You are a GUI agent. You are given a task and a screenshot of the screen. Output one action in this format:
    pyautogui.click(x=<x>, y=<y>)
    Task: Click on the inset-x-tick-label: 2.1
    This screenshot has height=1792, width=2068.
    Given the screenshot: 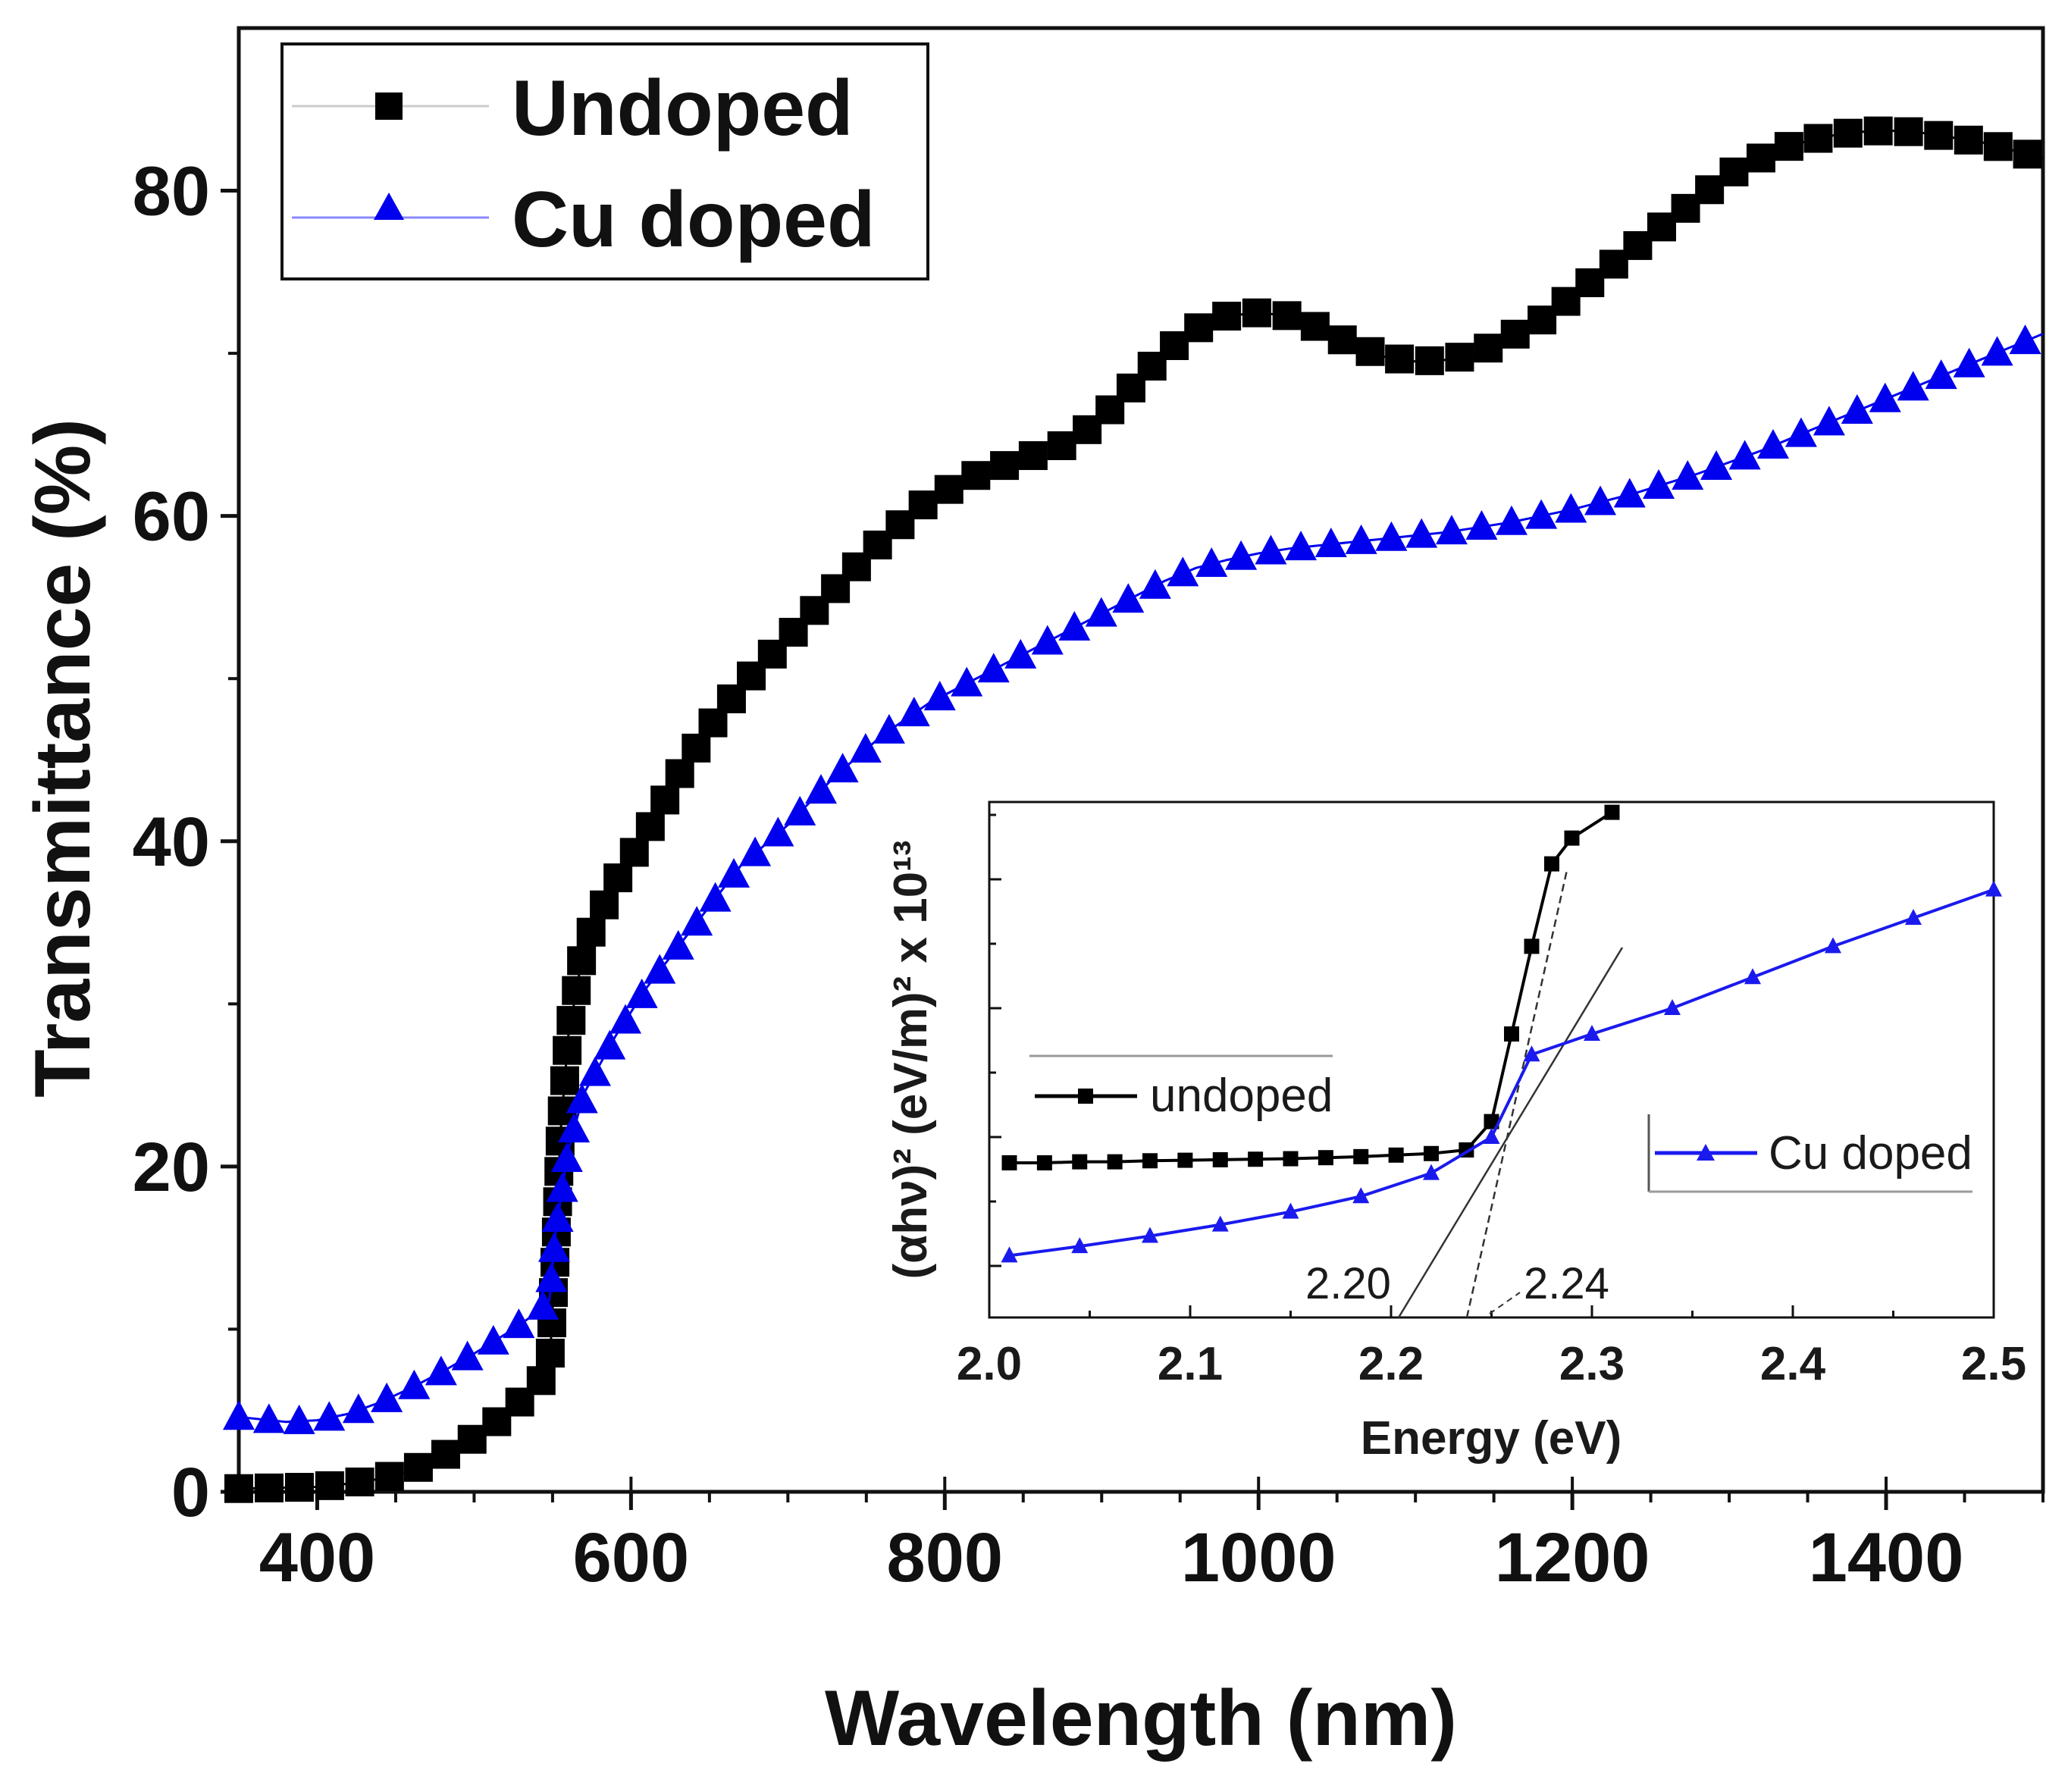 What is the action you would take?
    pyautogui.click(x=1190, y=1364)
    